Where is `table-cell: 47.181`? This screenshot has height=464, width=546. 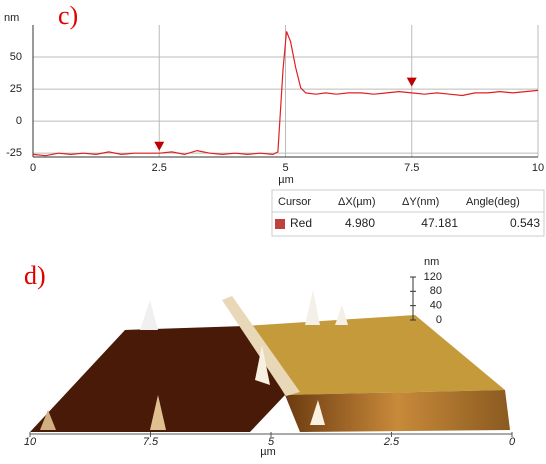 table-cell: 47.181 is located at coordinates (439, 223).